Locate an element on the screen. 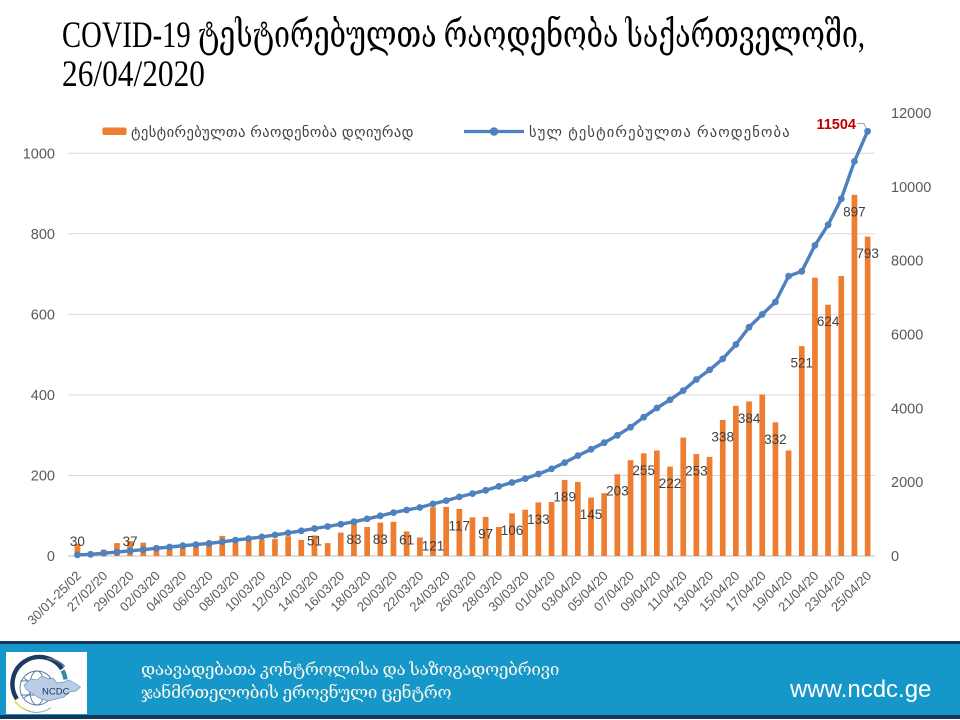  svg-text: 51 is located at coordinates (314, 541).